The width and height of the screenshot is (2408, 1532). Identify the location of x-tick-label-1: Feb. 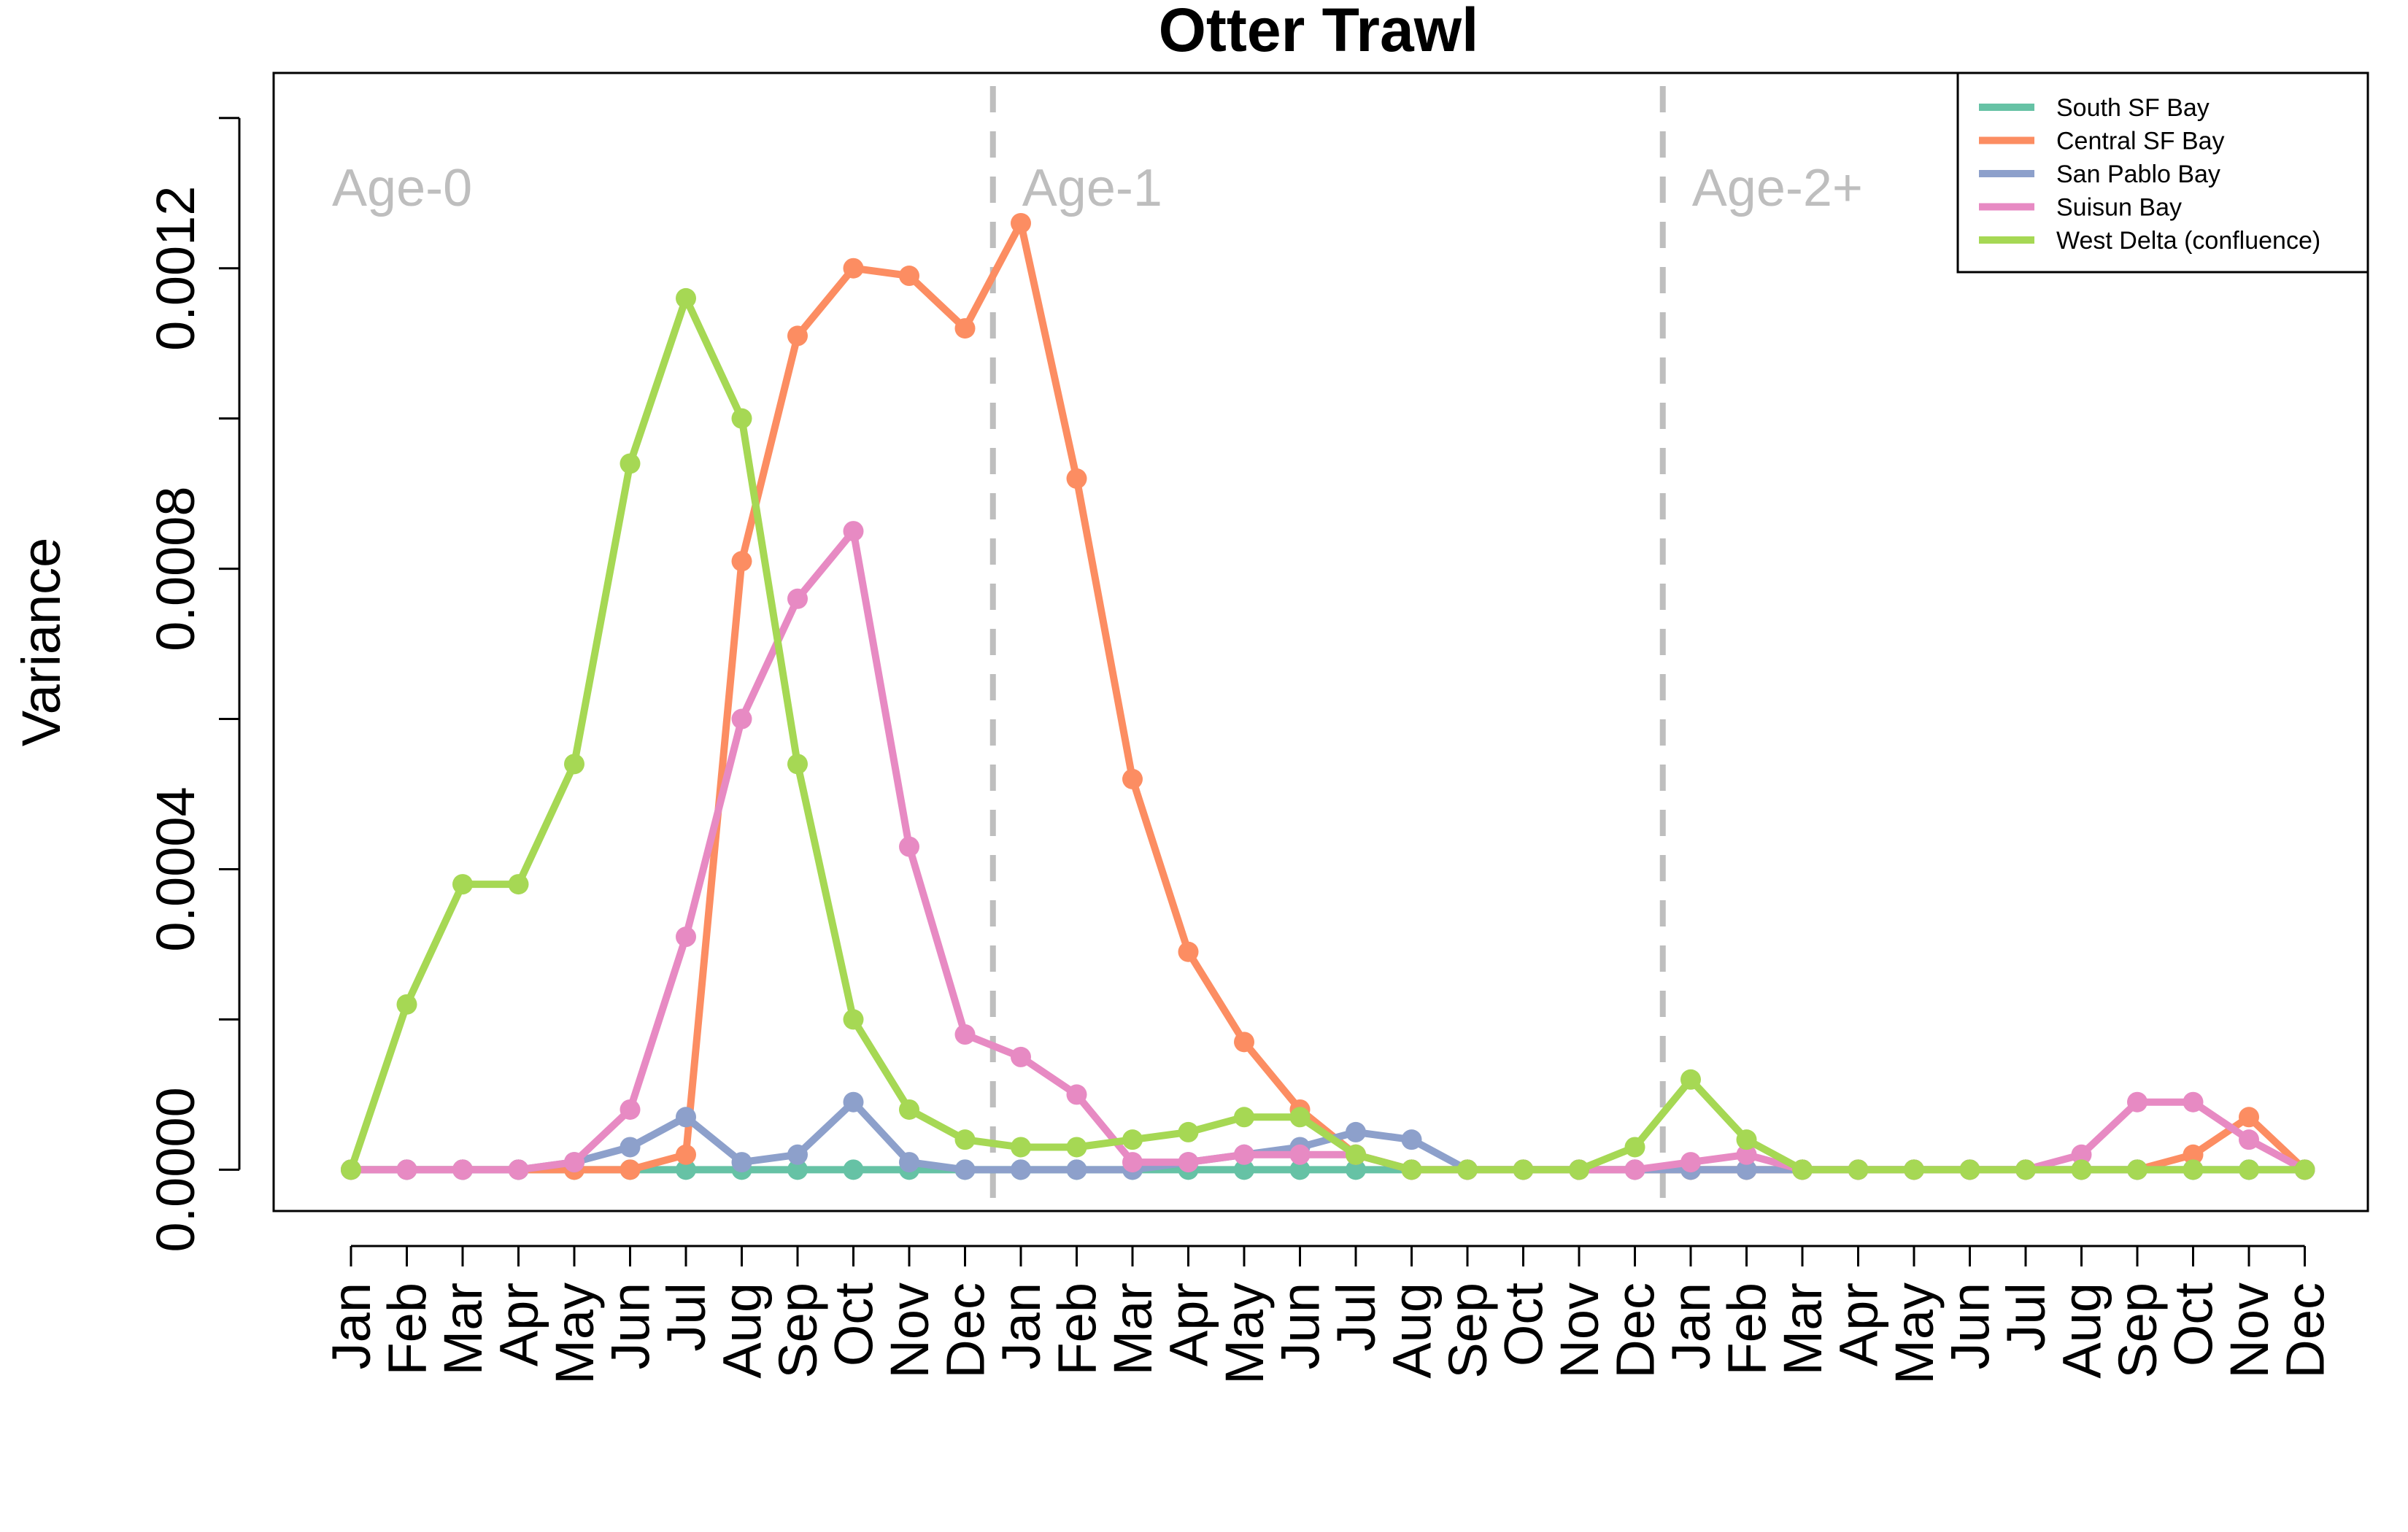
(407, 1330).